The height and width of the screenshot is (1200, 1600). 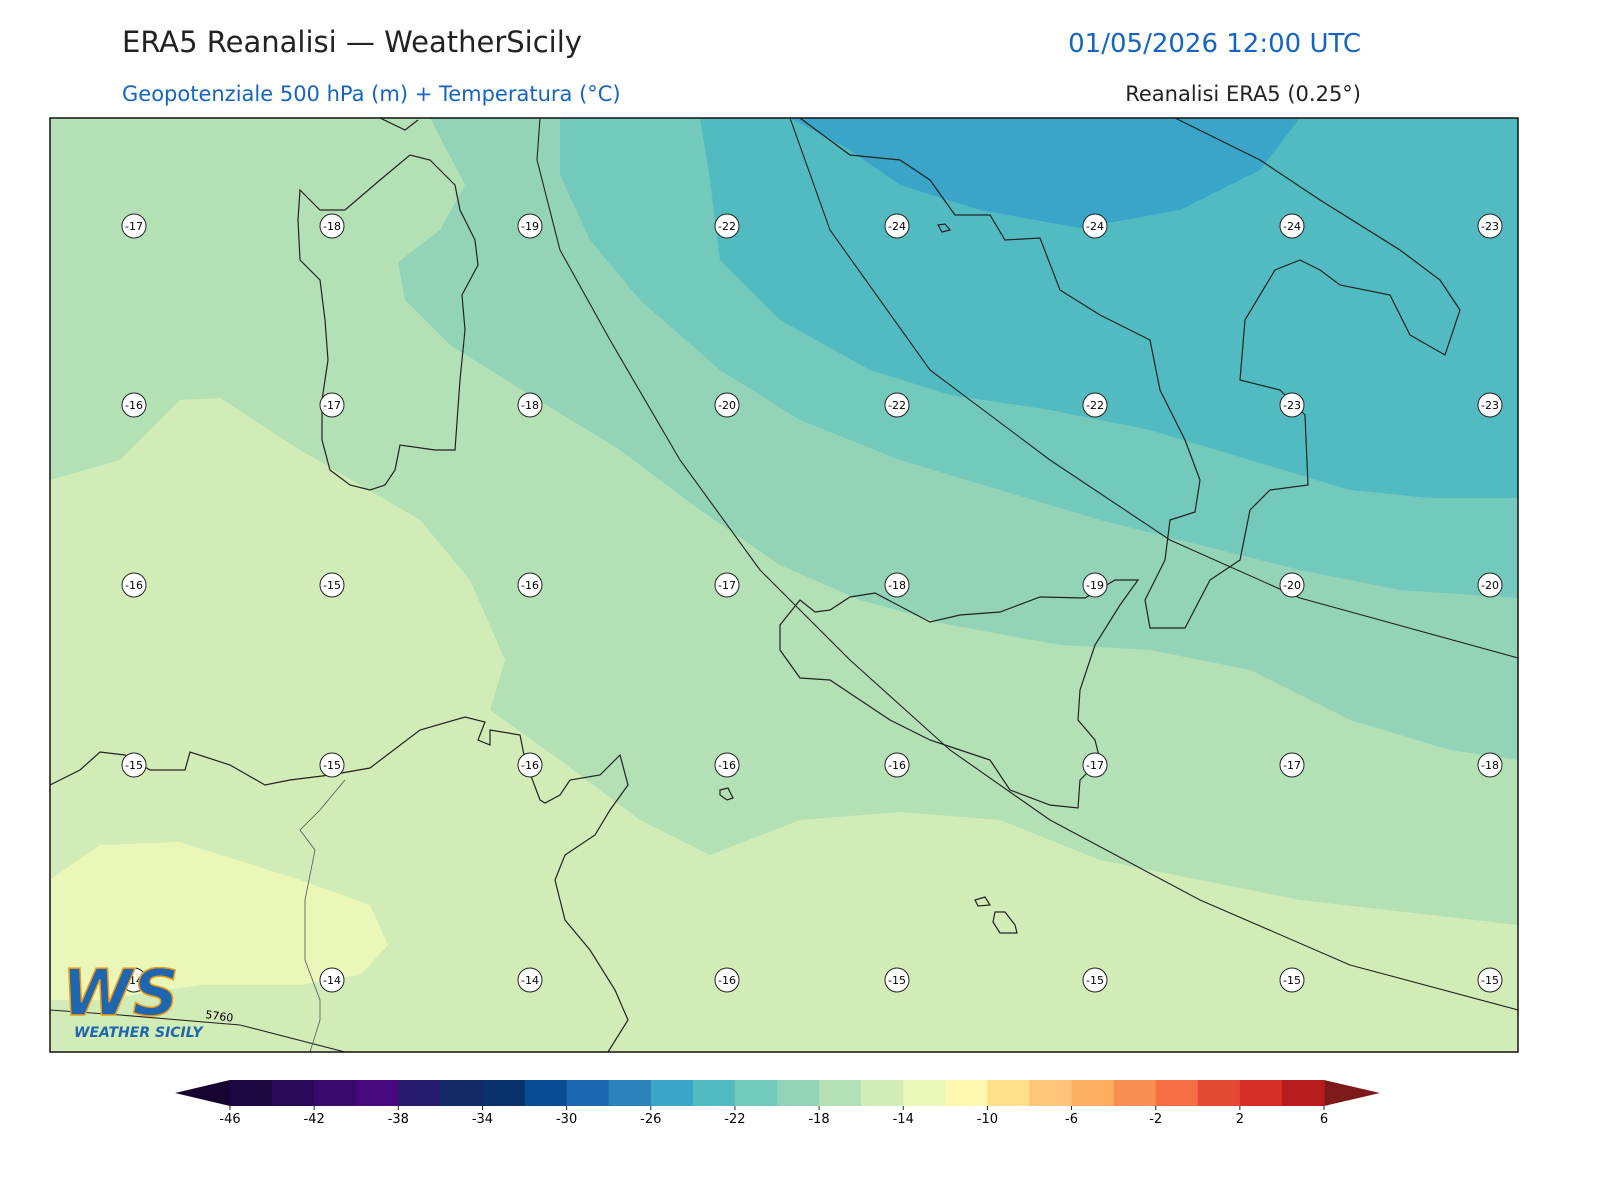 What do you see at coordinates (314, 1119) in the screenshot?
I see `colorbar-tick-label: -42` at bounding box center [314, 1119].